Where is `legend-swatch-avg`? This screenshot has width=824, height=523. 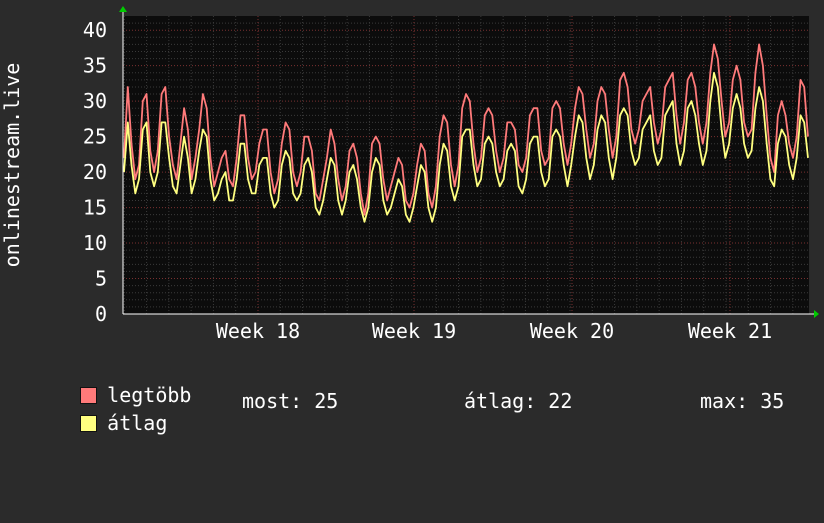 legend-swatch-avg is located at coordinates (89, 423).